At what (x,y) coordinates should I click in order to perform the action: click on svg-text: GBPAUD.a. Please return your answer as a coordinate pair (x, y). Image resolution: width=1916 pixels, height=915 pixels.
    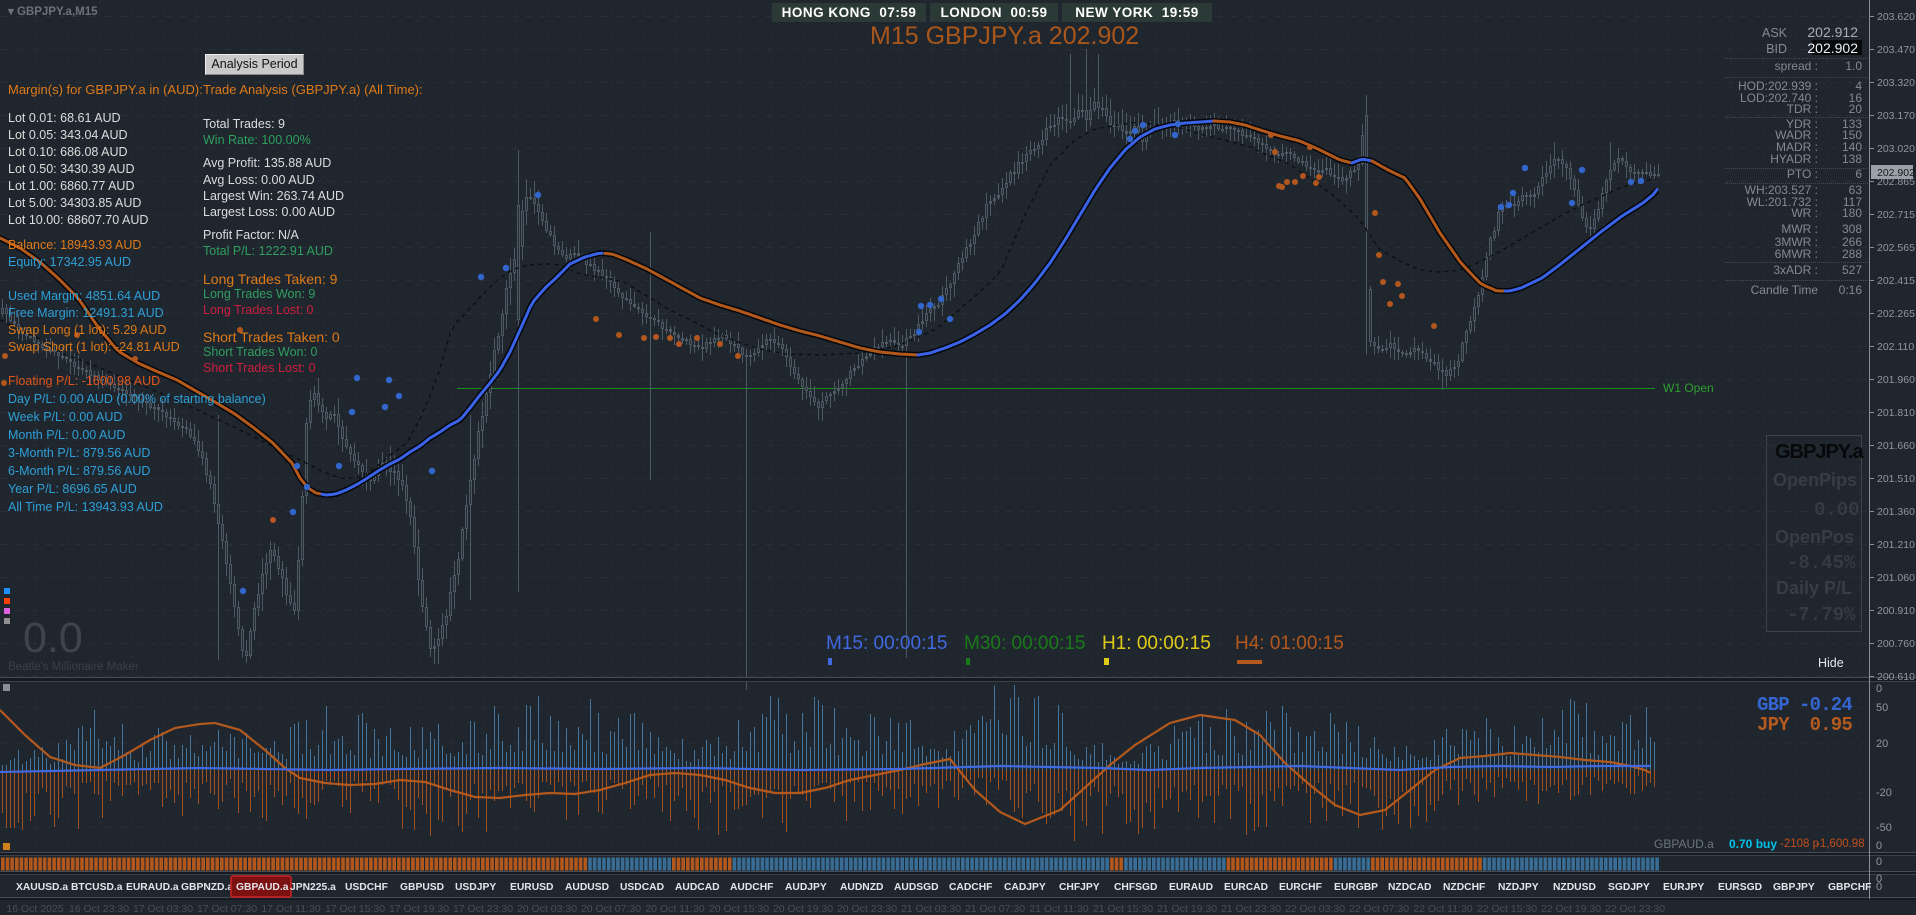
    Looking at the image, I should click on (262, 887).